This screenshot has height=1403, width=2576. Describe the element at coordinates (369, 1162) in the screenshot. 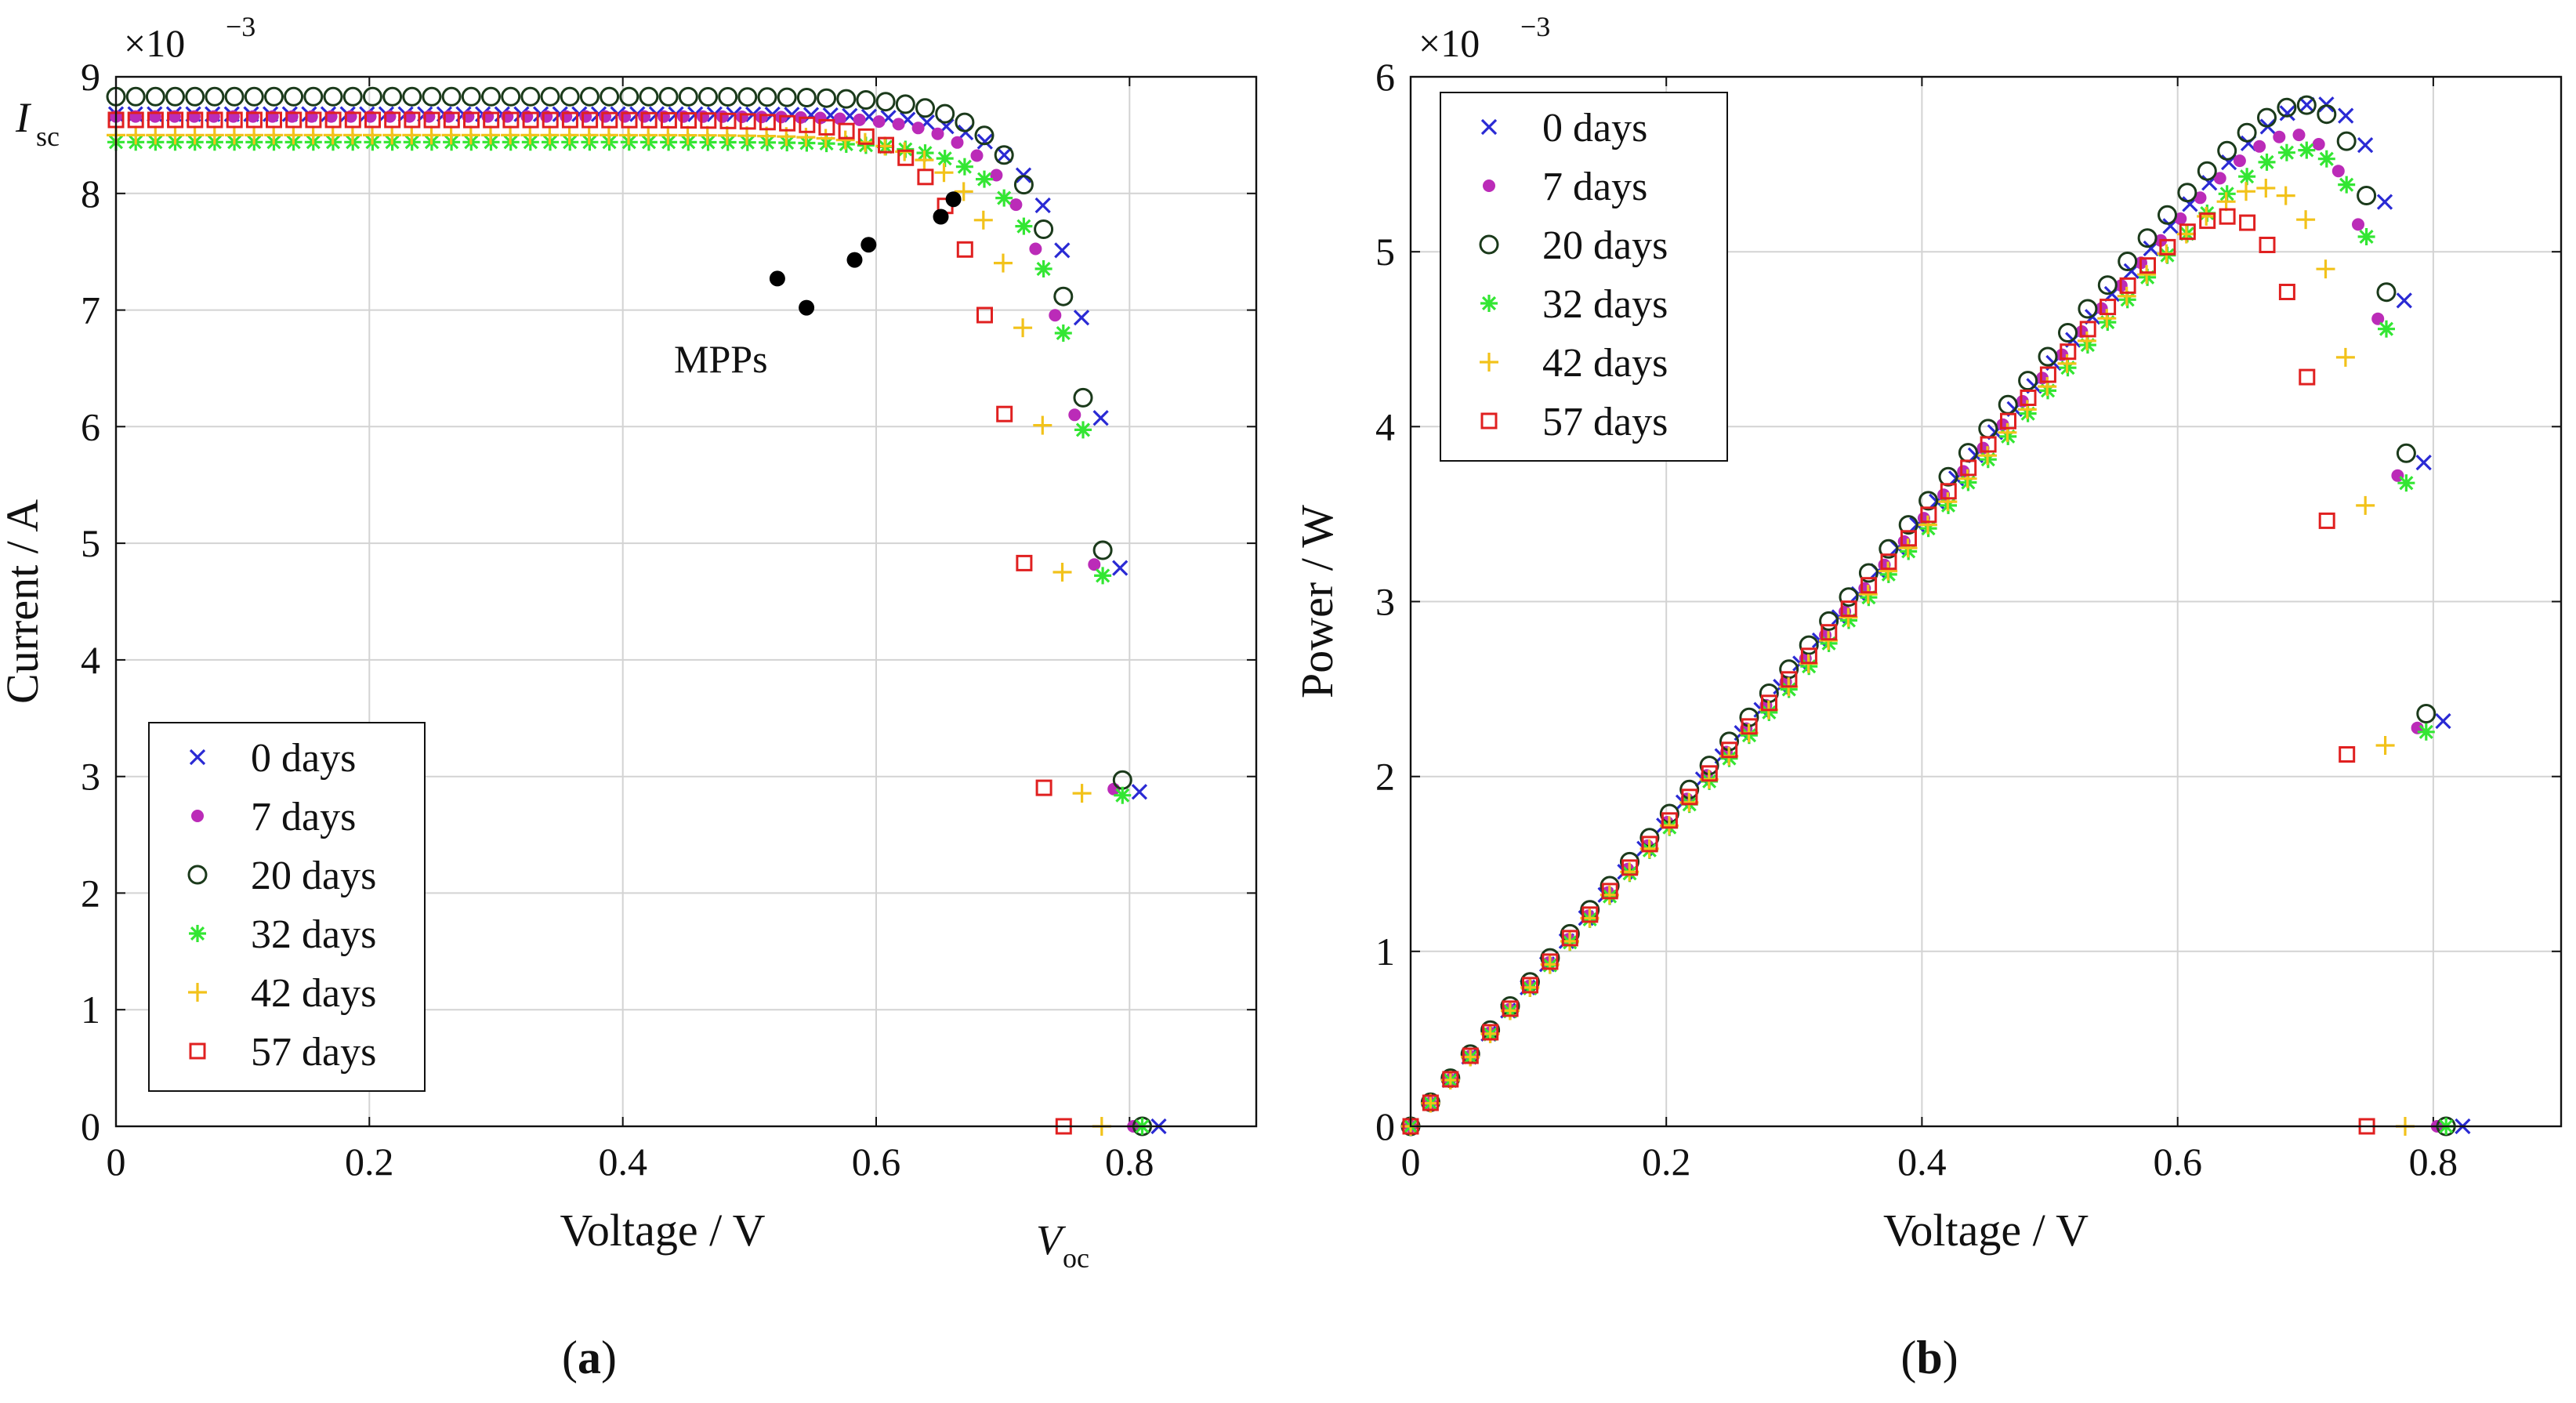

I see `x-tick-label: 0.2` at that location.